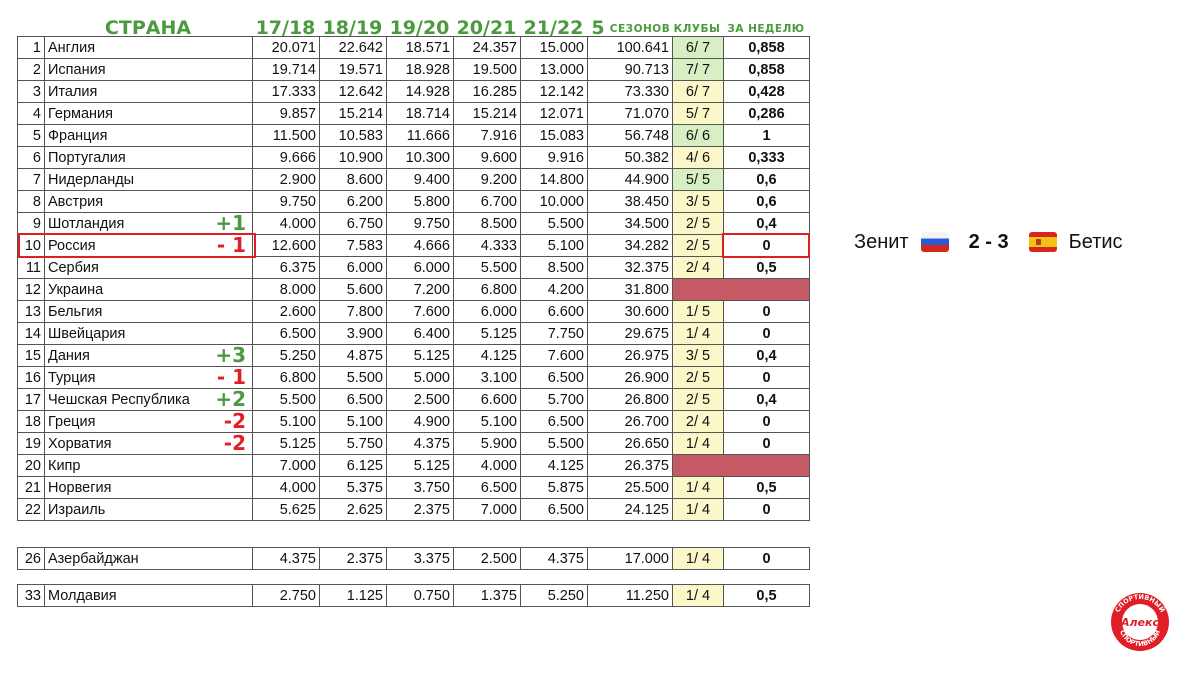 The image size is (1200, 675). Describe the element at coordinates (698, 558) in the screenshot. I see `clubs-cell: 1/ 4` at that location.